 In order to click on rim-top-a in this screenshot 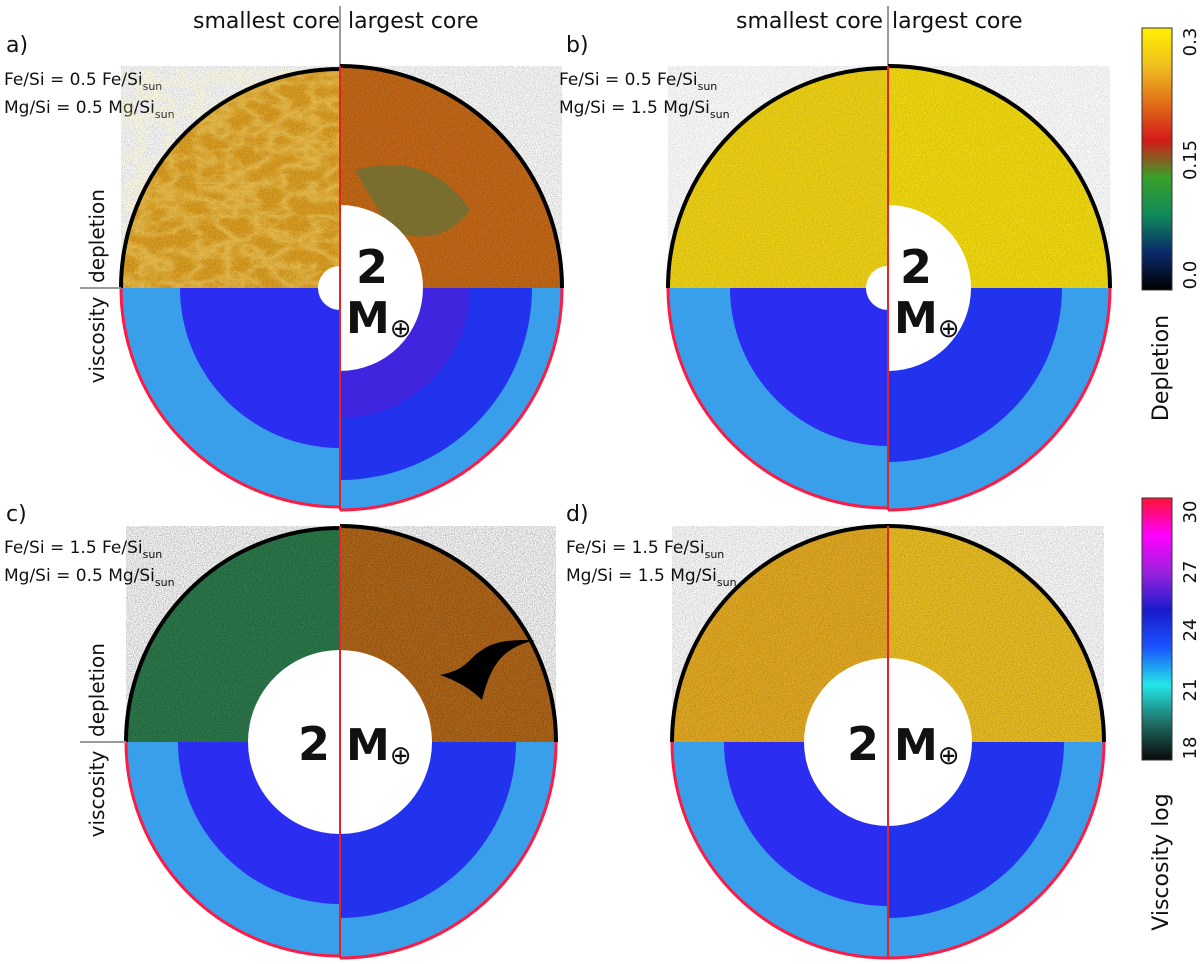, I will do `click(341, 176)`.